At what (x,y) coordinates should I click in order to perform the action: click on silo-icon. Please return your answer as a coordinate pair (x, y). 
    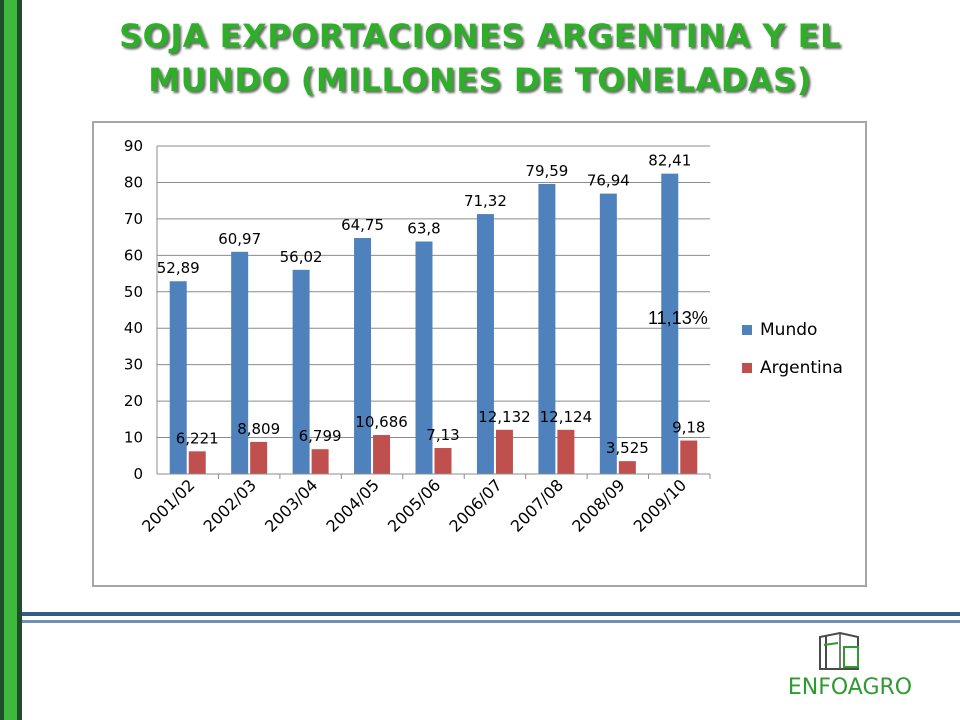
    Looking at the image, I should click on (839, 650).